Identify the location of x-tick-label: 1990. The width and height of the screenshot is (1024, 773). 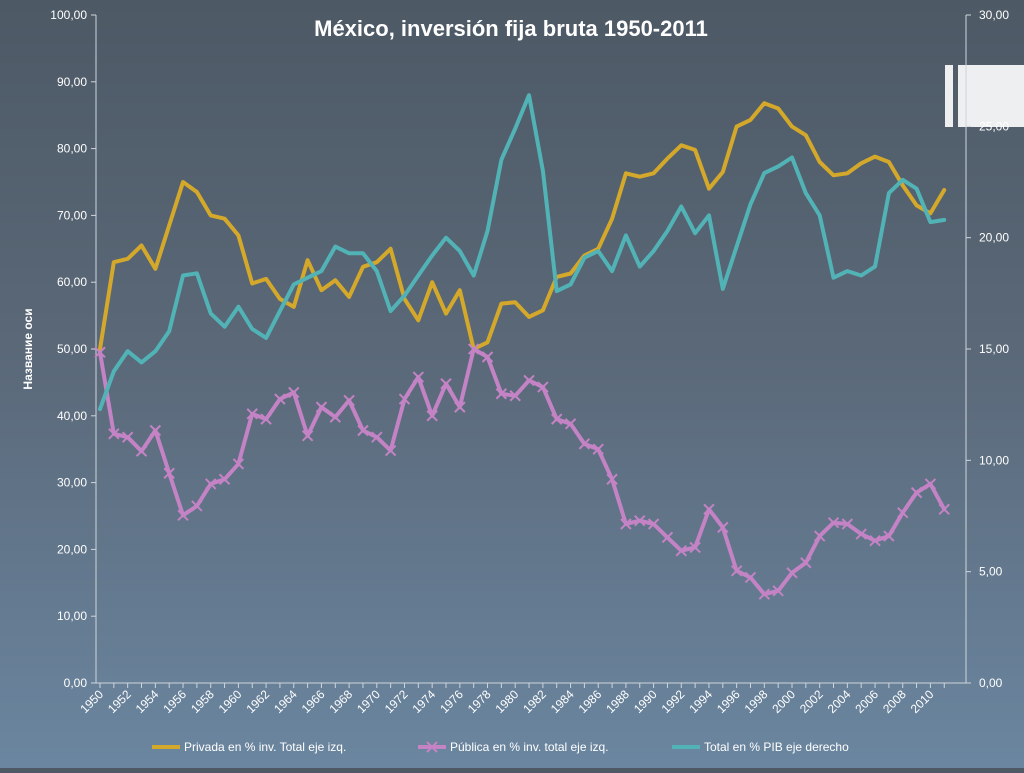
(645, 701).